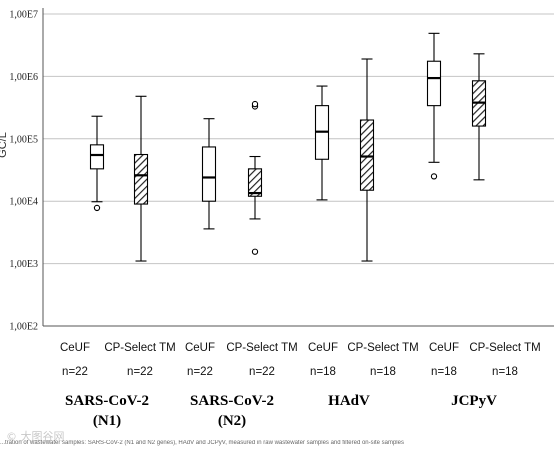  Describe the element at coordinates (349, 401) in the screenshot. I see `group-label: HAdV` at that location.